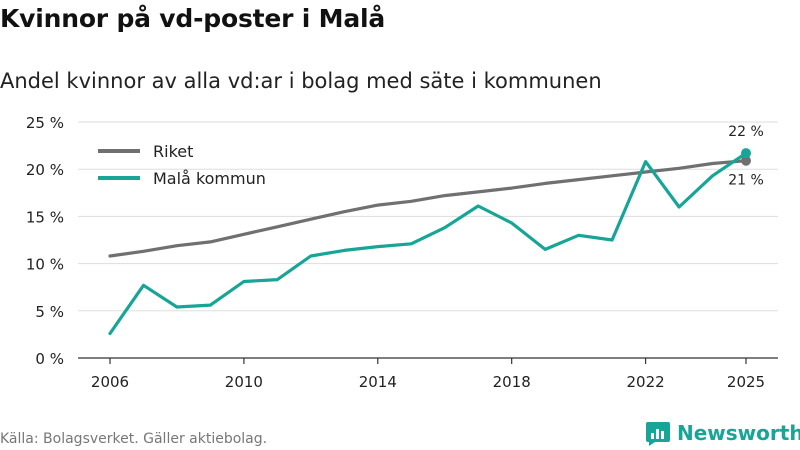  Describe the element at coordinates (49, 312) in the screenshot. I see `y-tick-label: 5 %` at that location.